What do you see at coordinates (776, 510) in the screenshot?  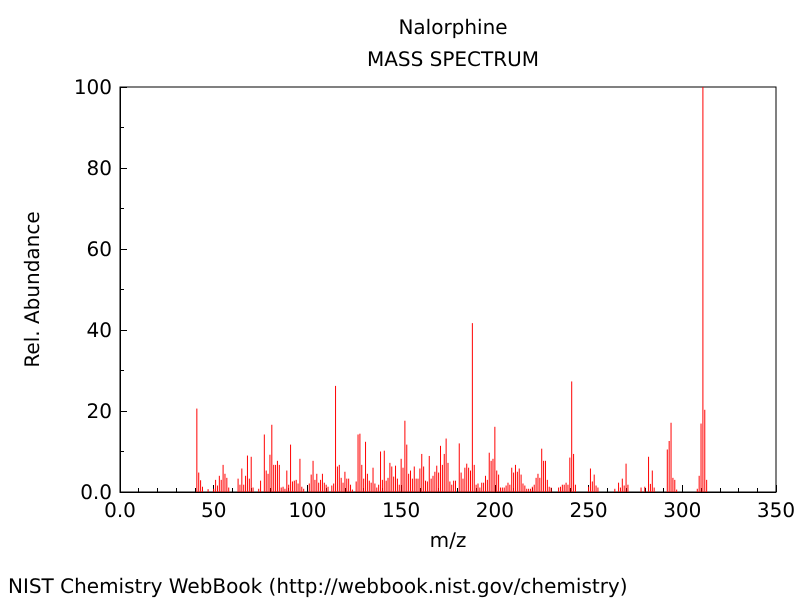 I see `x-tick-label: 350` at bounding box center [776, 510].